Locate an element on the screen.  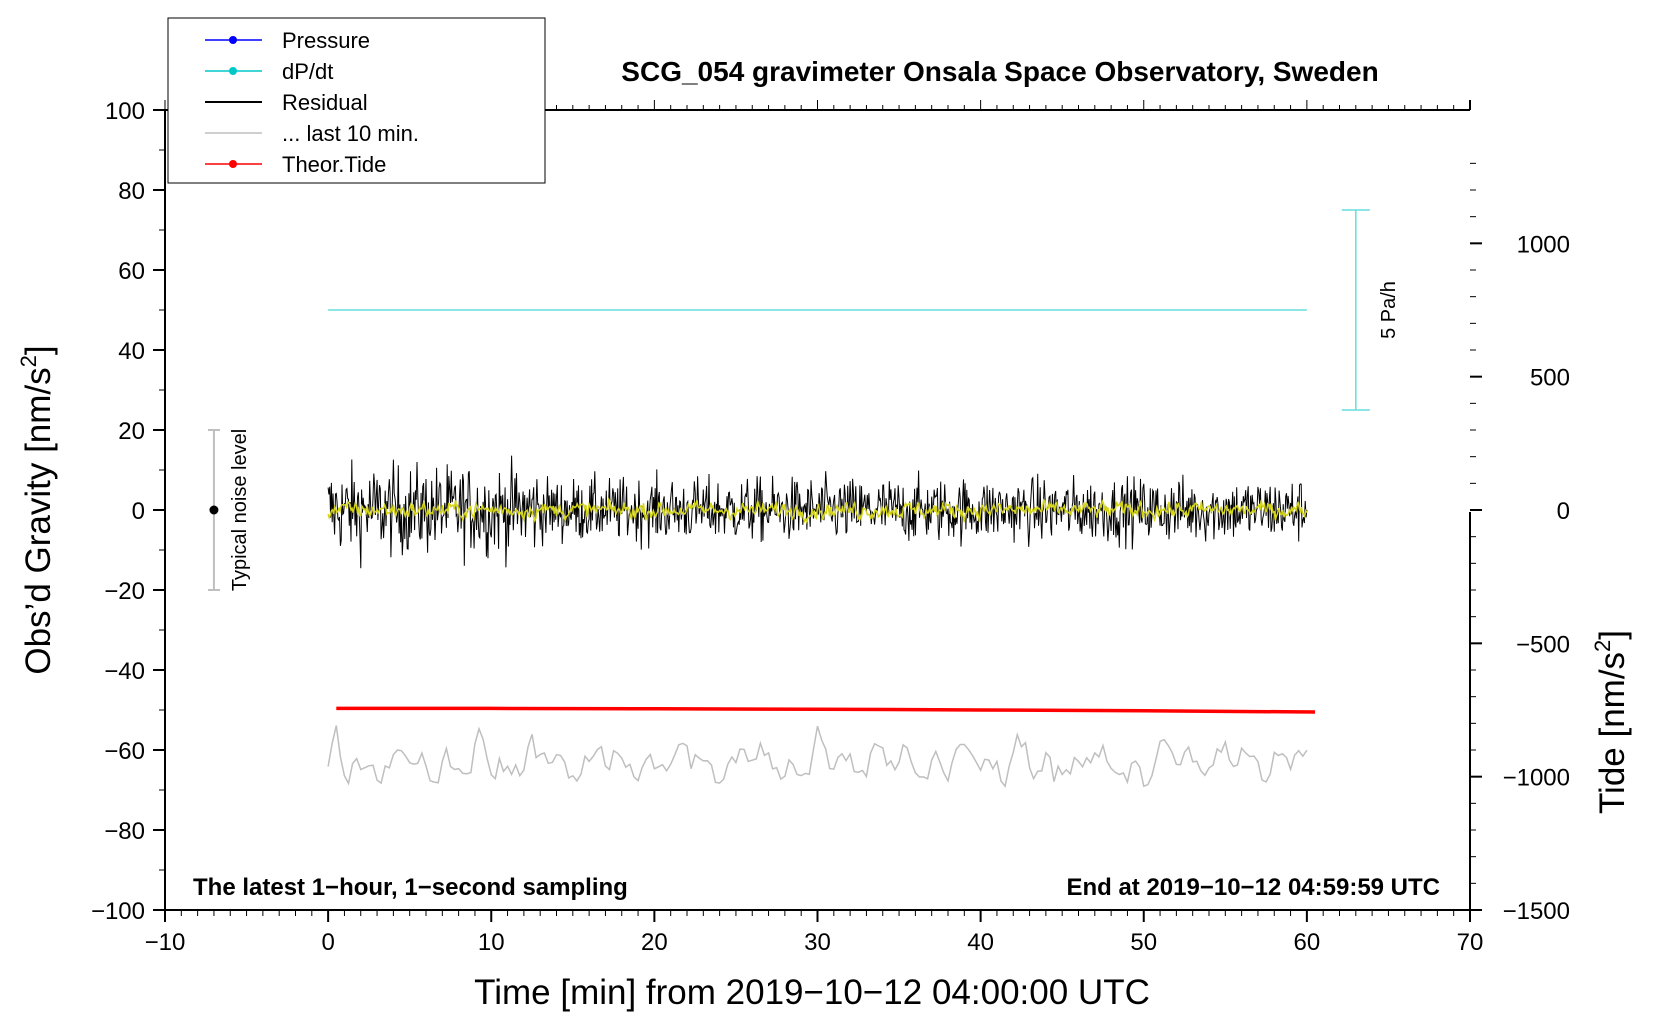
caption-sampling: The latest 1−hour, 1−second sampling is located at coordinates (410, 887).